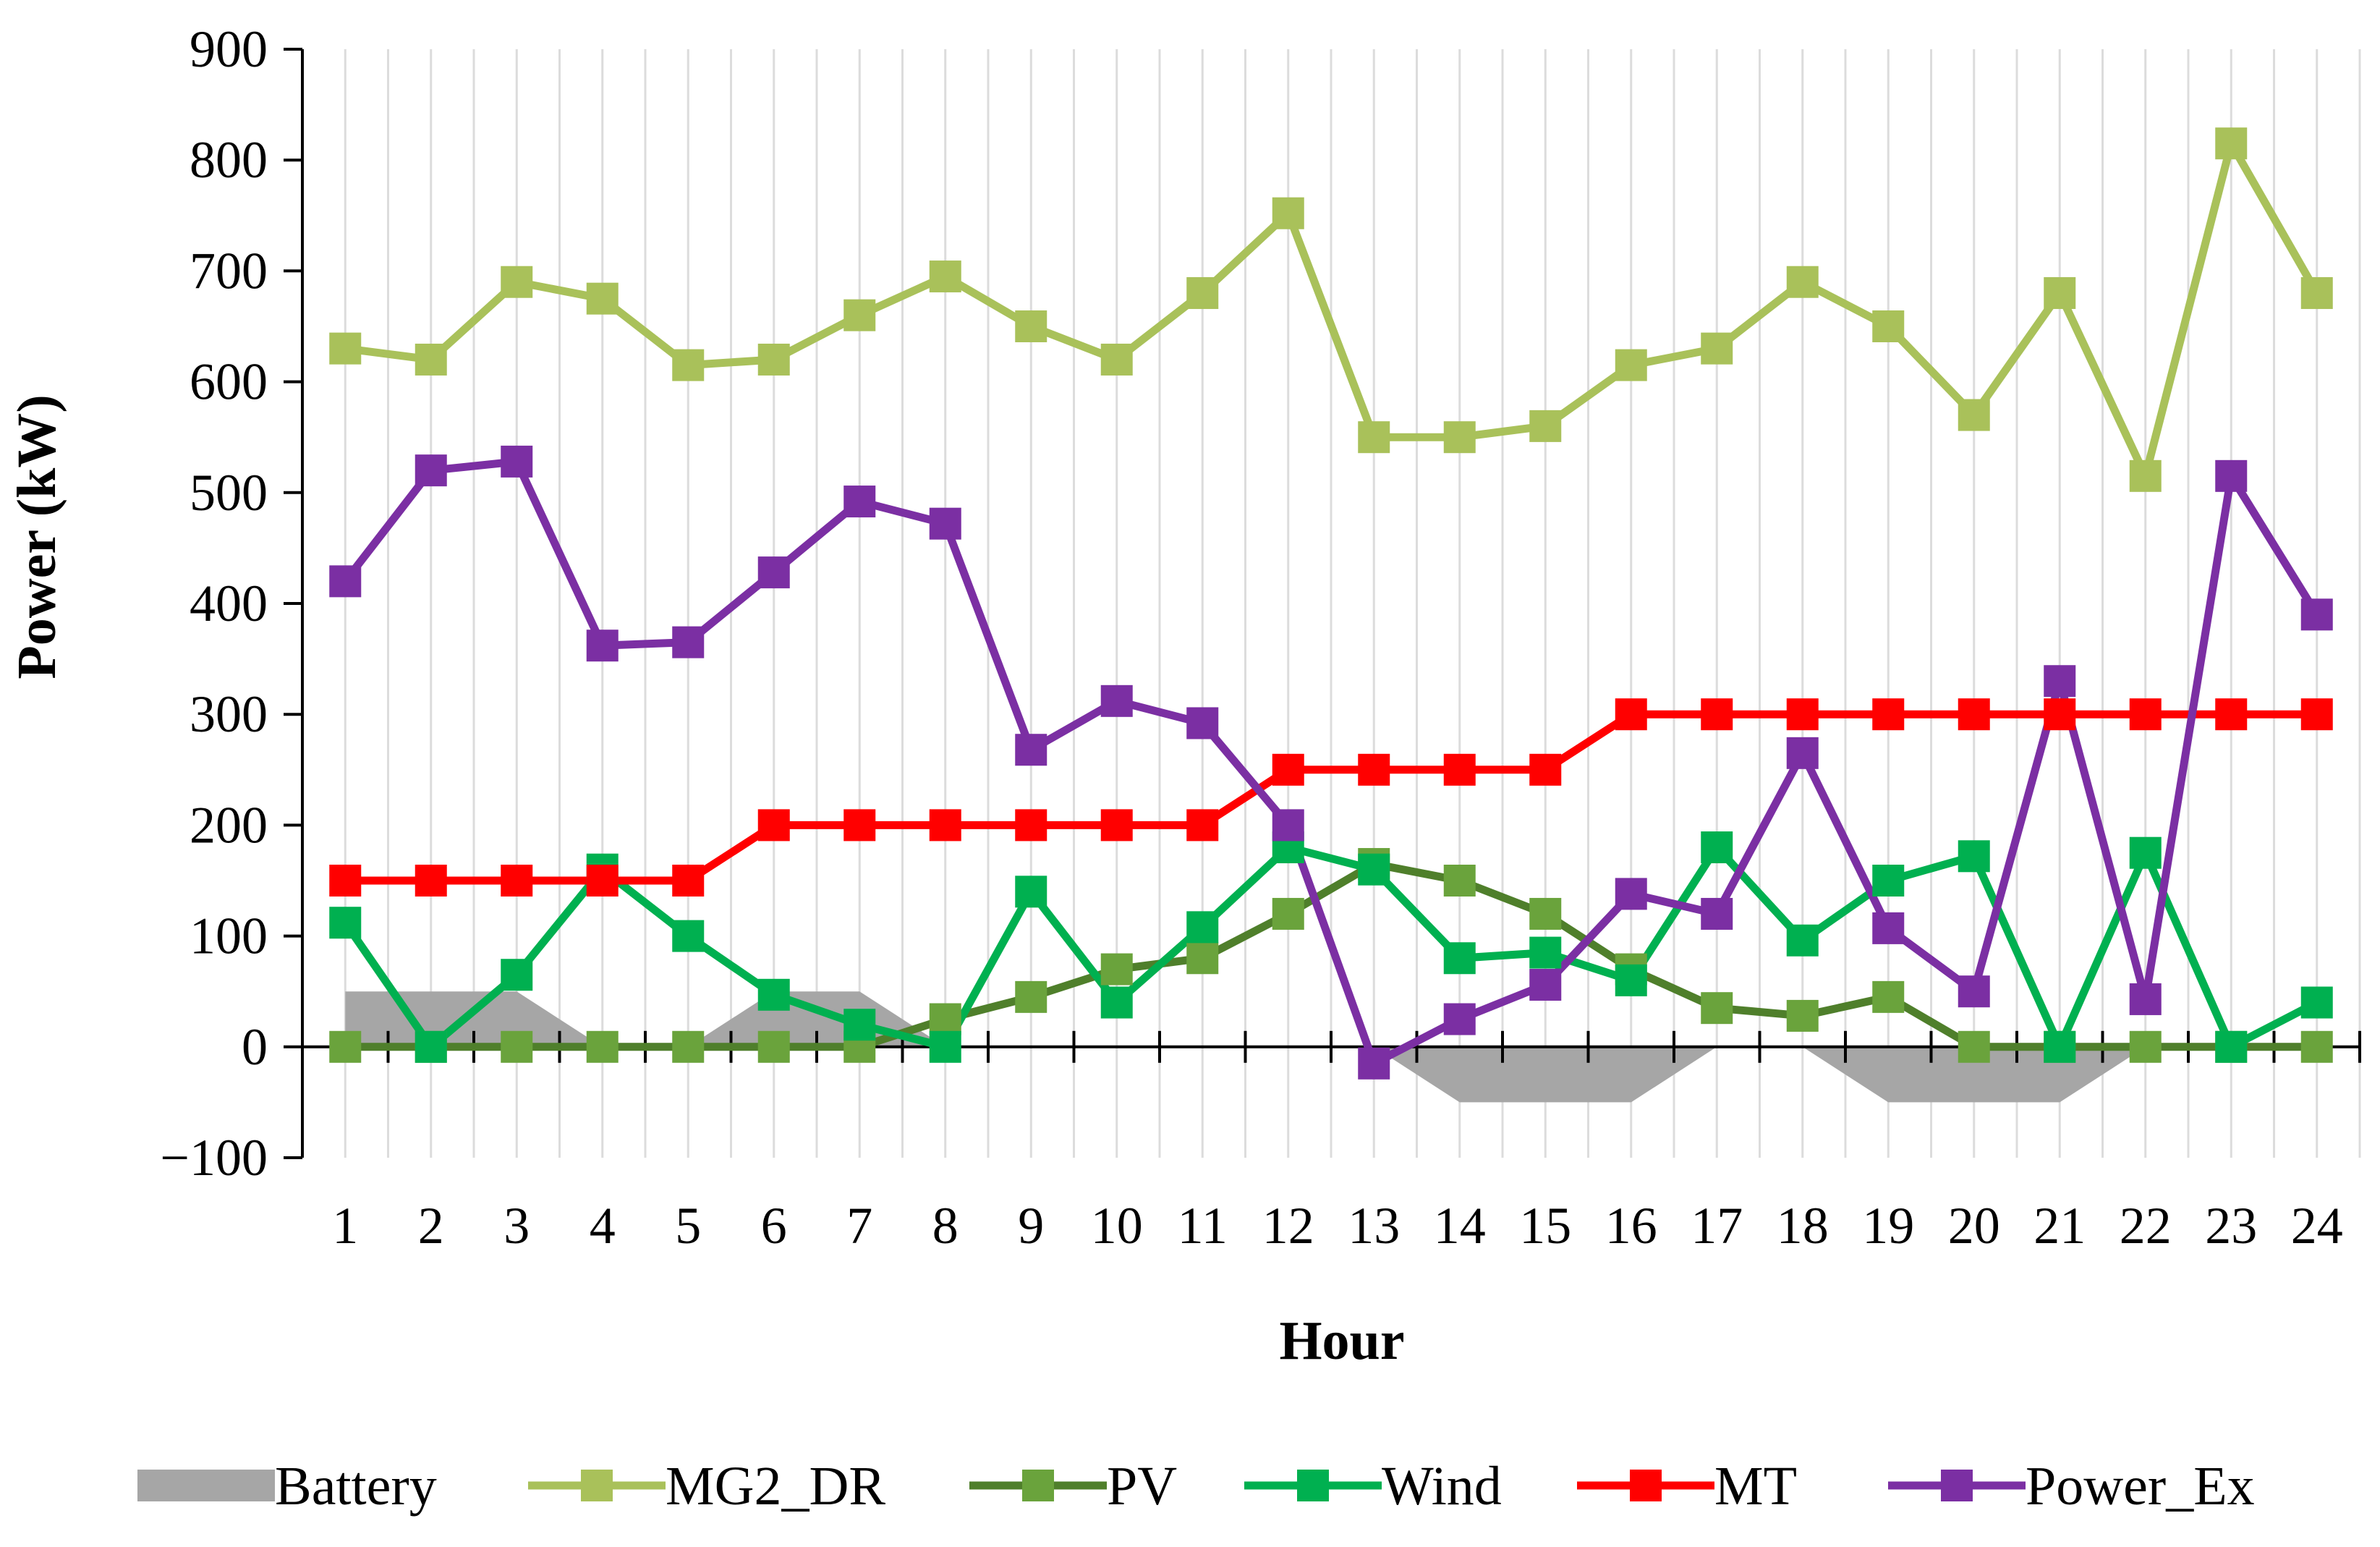  What do you see at coordinates (1073, 1486) in the screenshot?
I see `legend-item-pv: PV` at bounding box center [1073, 1486].